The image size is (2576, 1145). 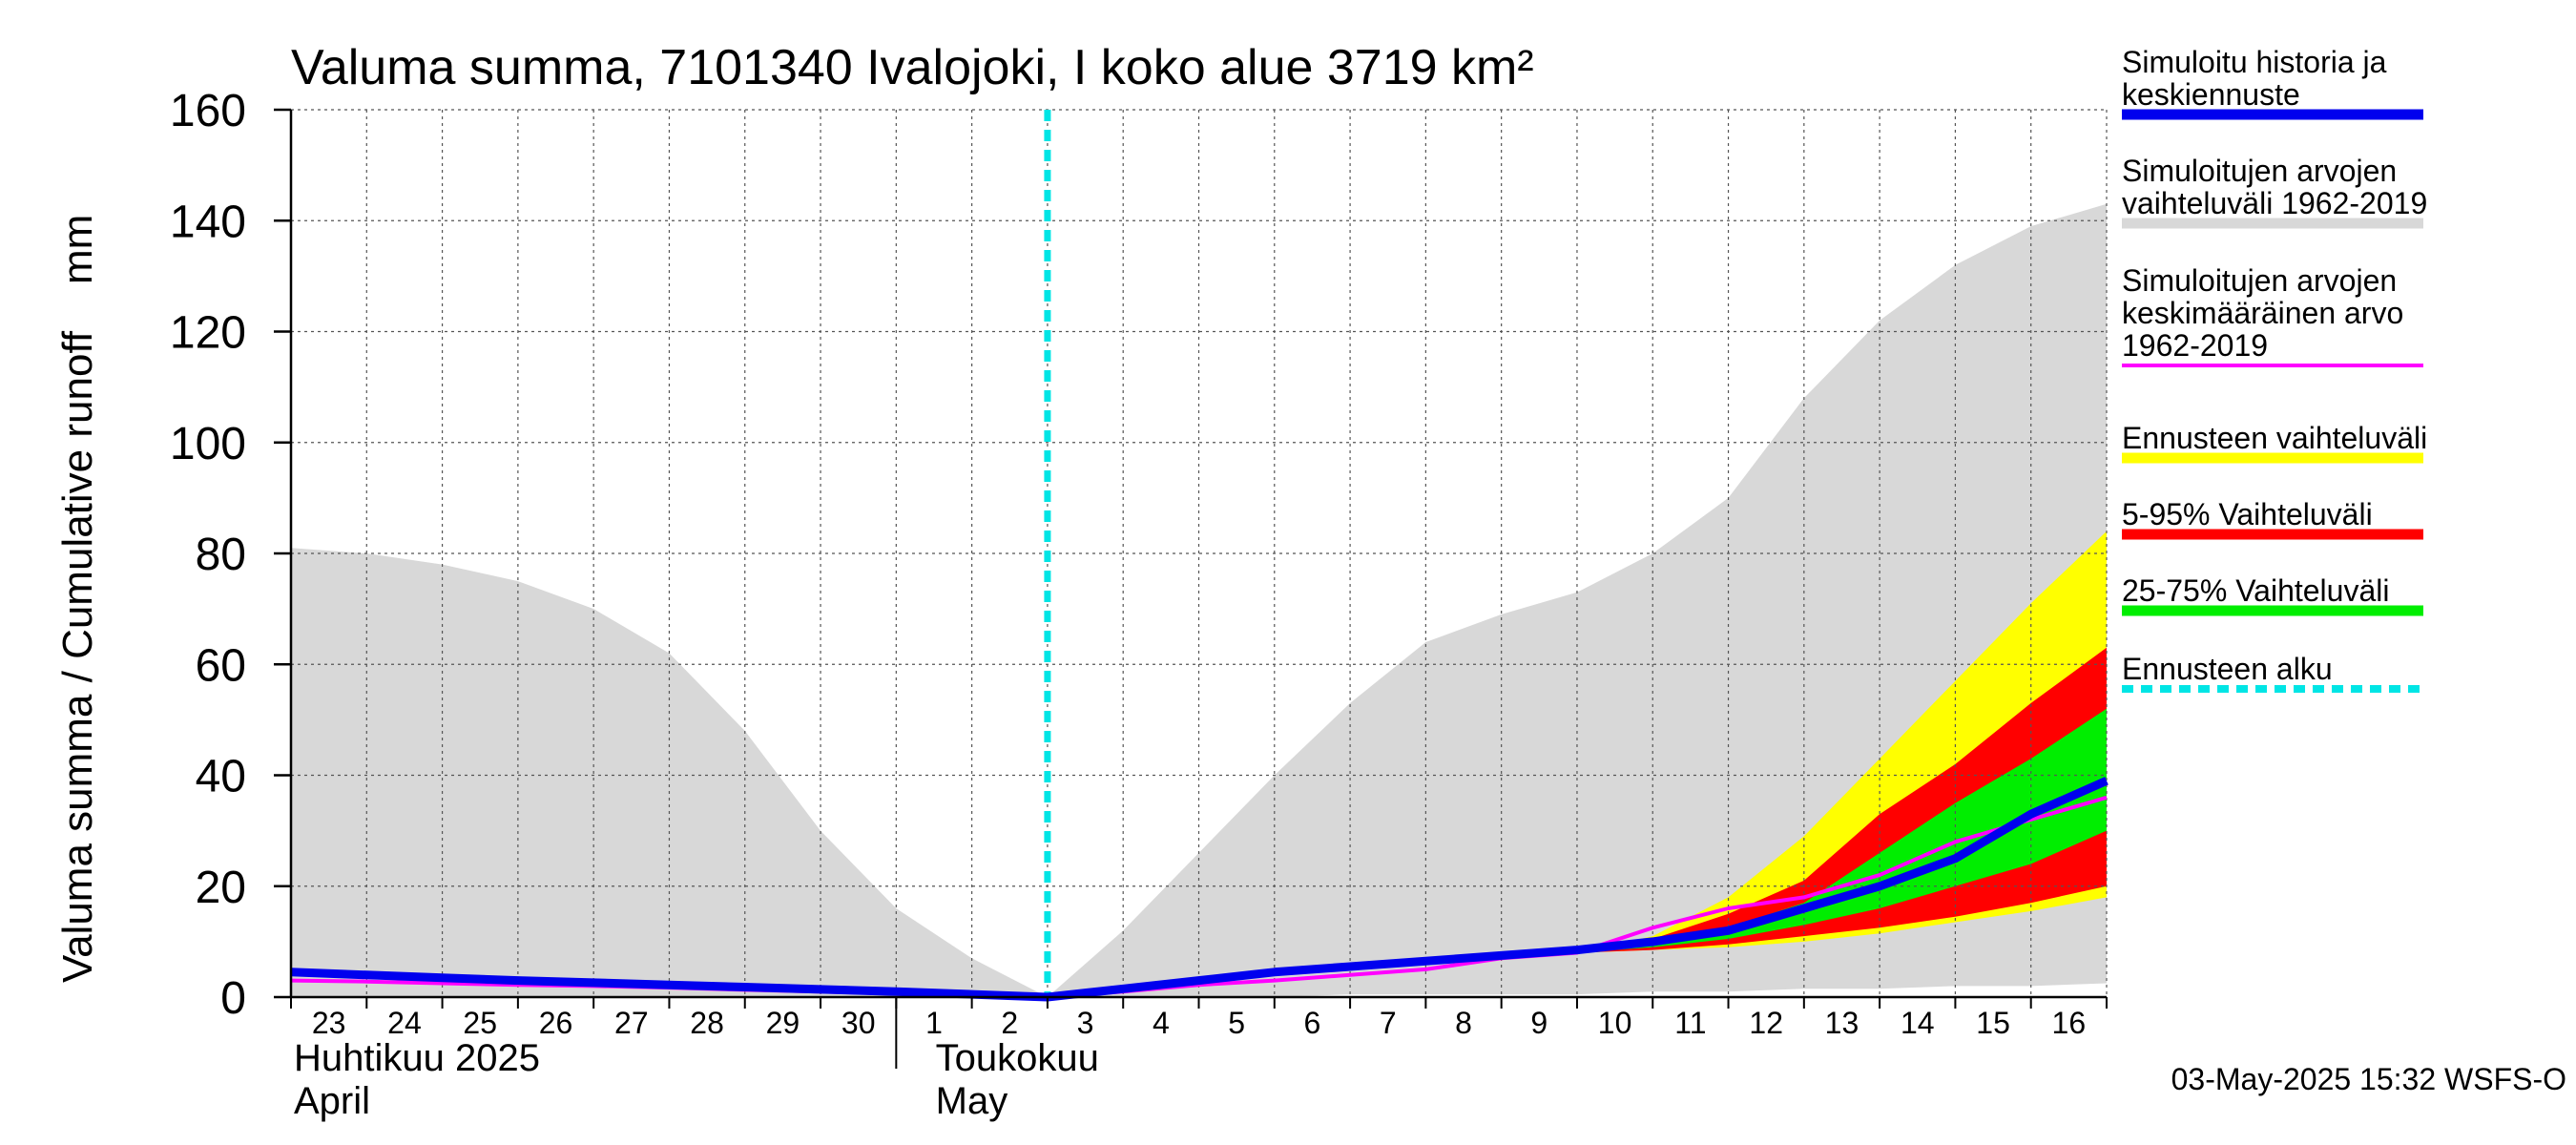 I want to click on series-line-simulated, so click(x=1199, y=890).